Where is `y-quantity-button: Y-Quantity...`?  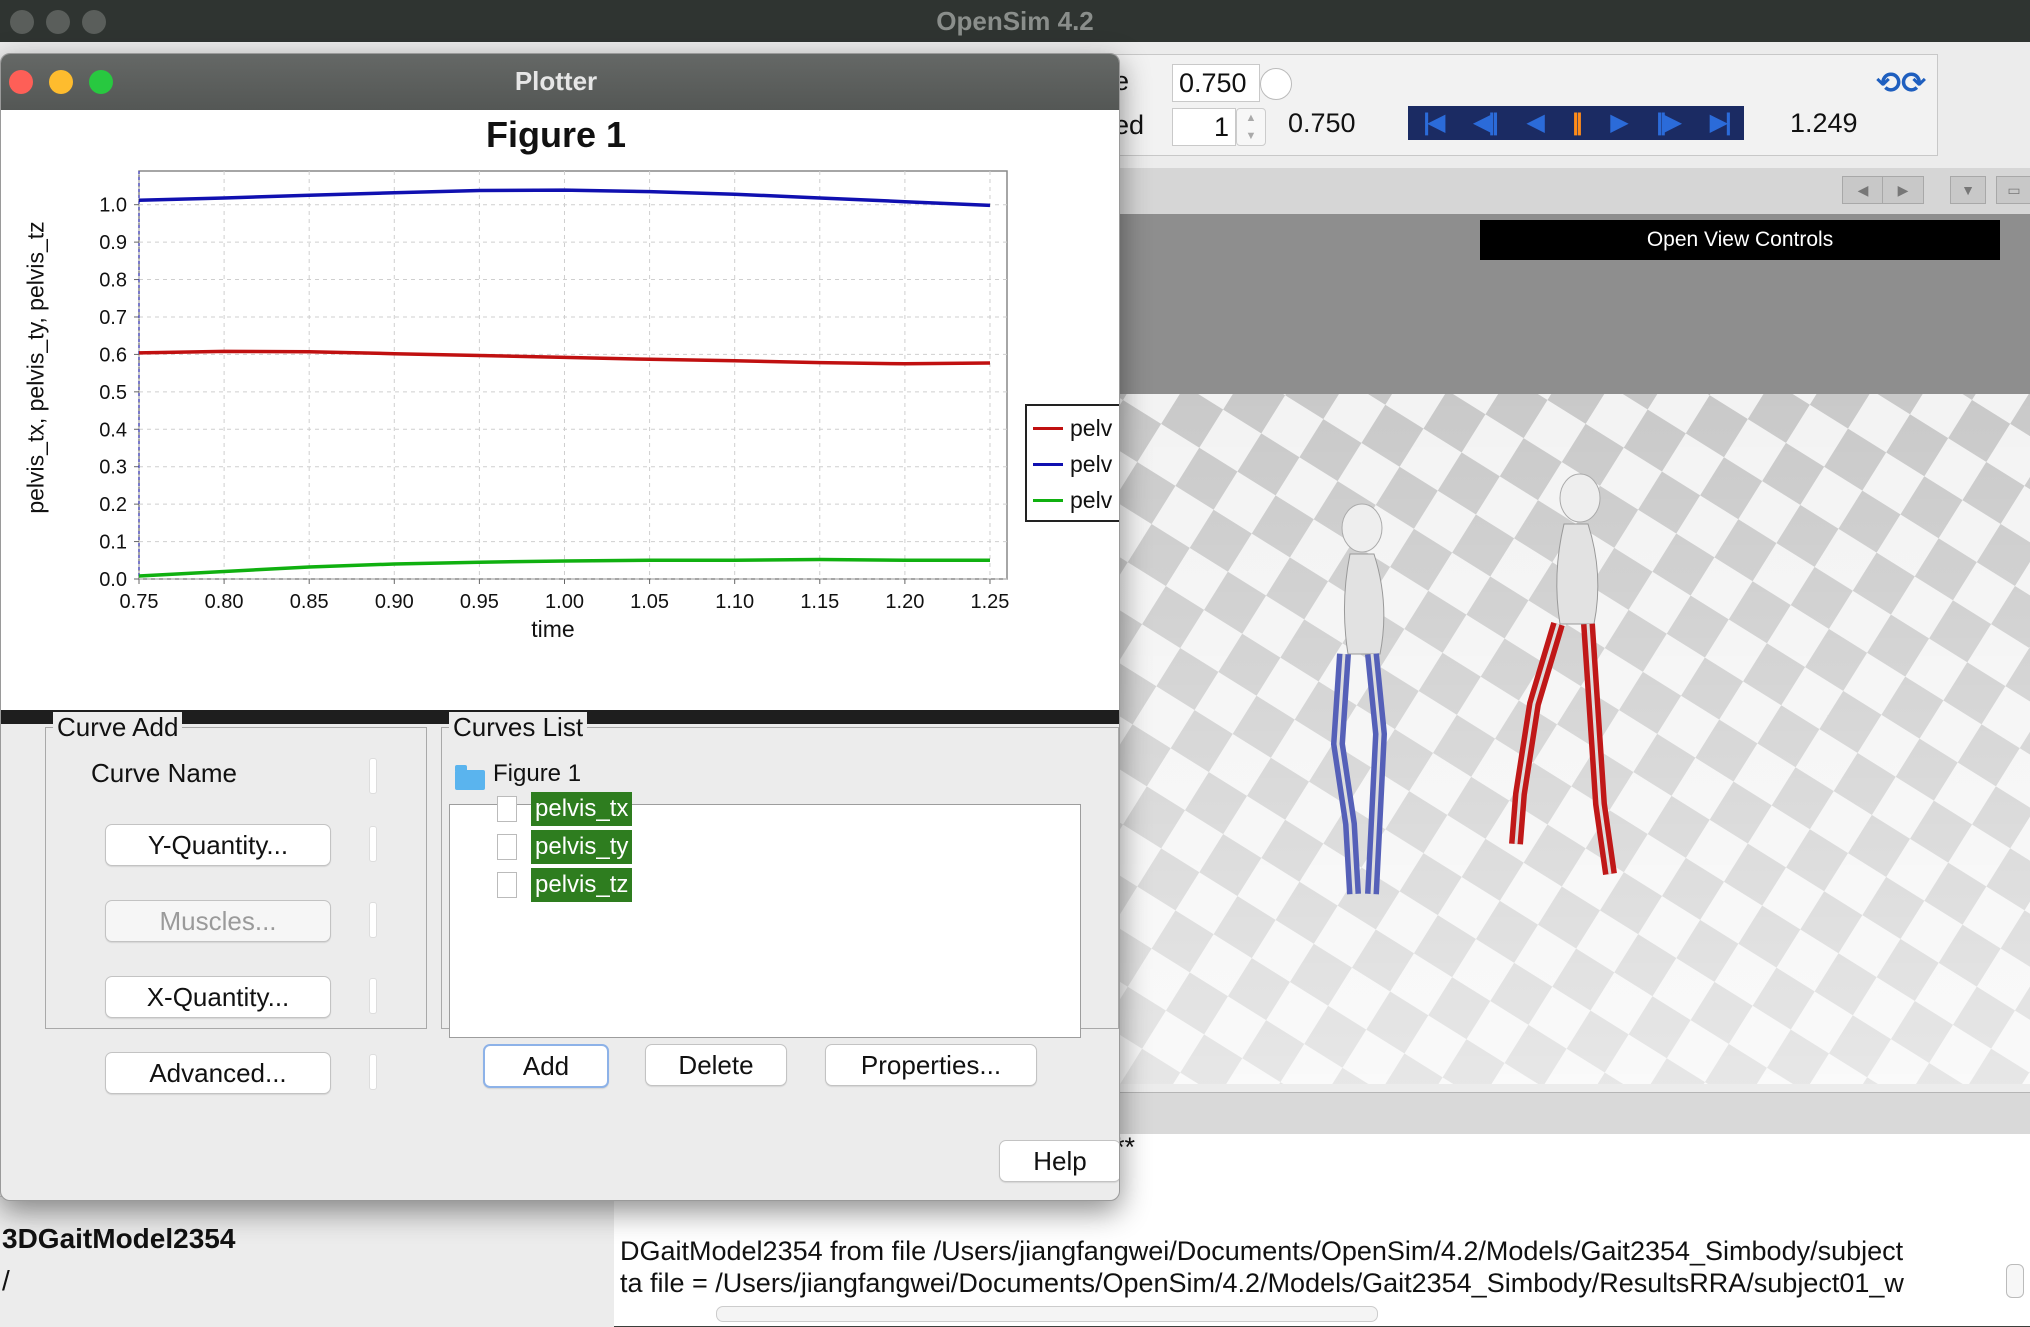 y-quantity-button: Y-Quantity... is located at coordinates (218, 845).